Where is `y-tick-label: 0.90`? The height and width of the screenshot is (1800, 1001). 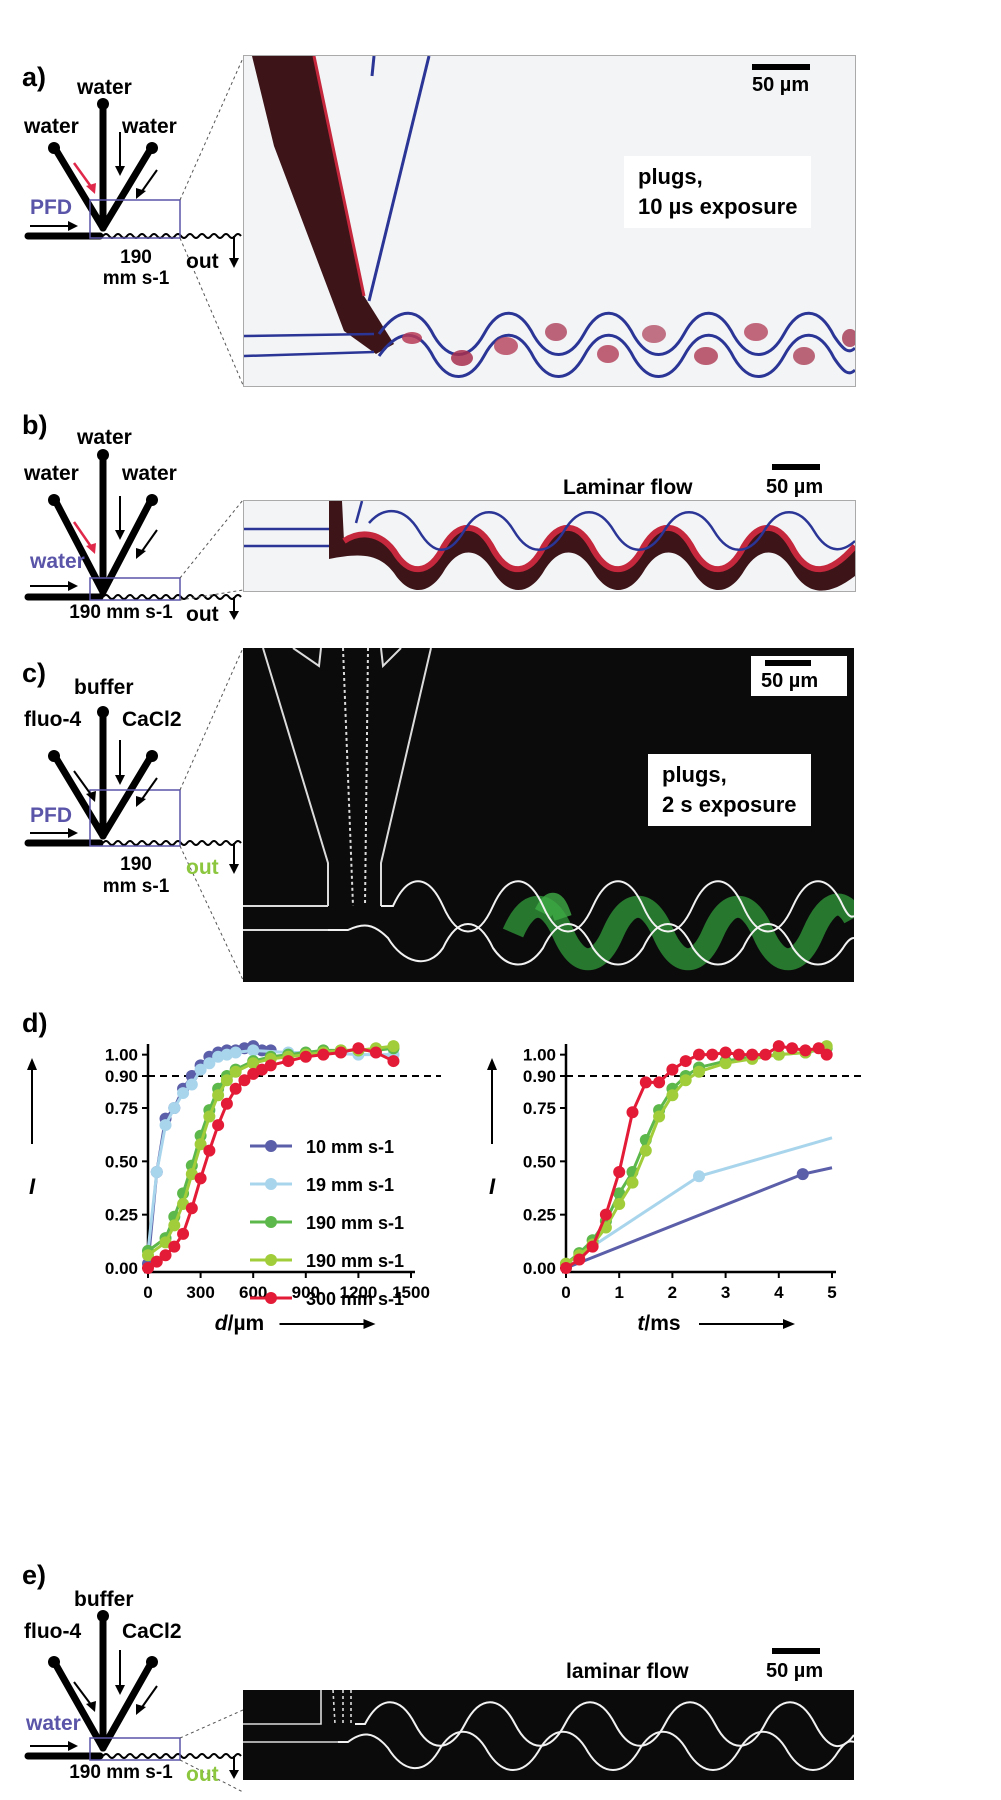
y-tick-label: 0.90 is located at coordinates (539, 1076).